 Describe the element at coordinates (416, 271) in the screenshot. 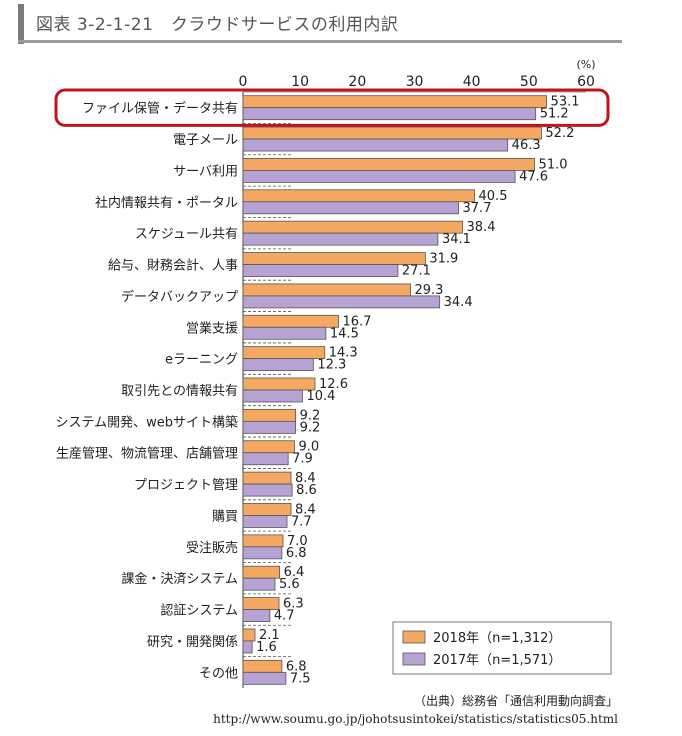

I see `data-label: 27.1` at that location.